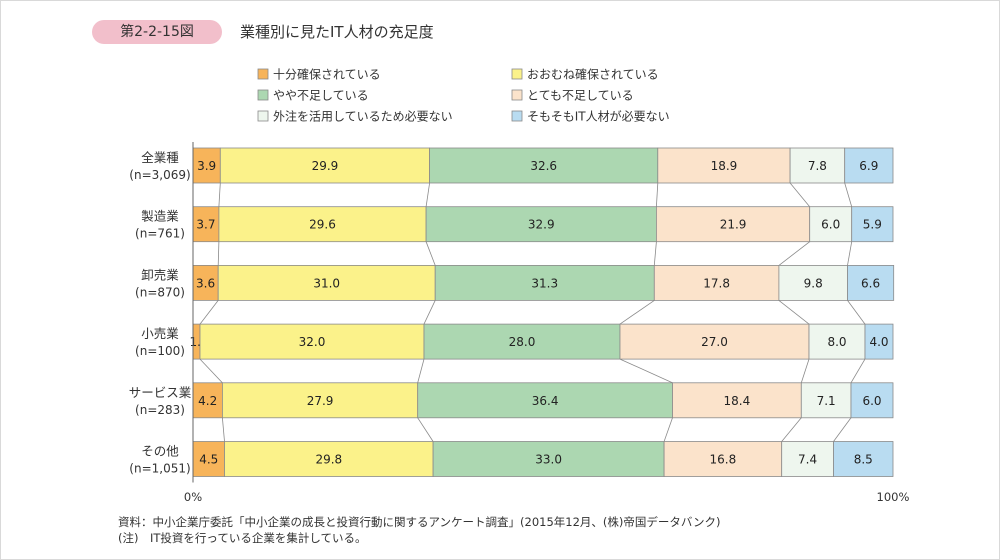 This screenshot has width=1000, height=560. Describe the element at coordinates (160, 333) in the screenshot. I see `category-label: 小売業` at that location.